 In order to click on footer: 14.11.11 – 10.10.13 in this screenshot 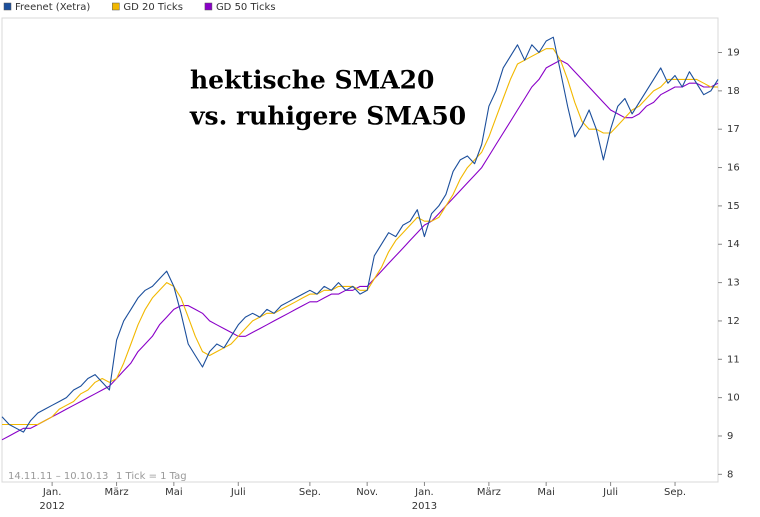, I will do `click(58, 476)`.